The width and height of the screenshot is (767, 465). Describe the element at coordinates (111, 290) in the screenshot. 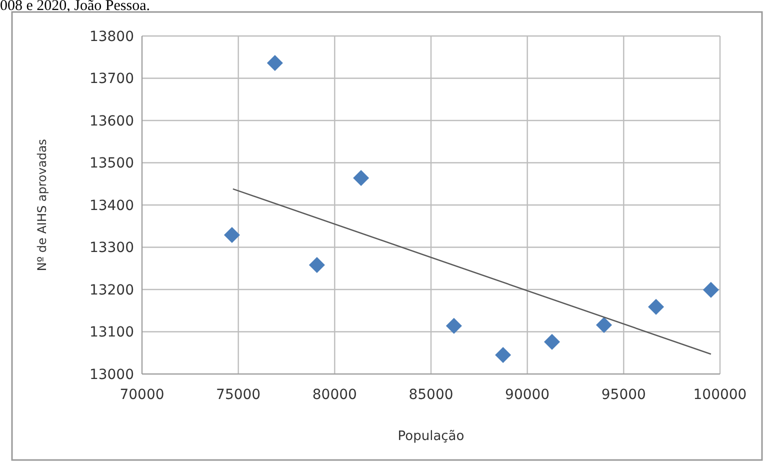

I see `y-tick-label: 13200` at that location.